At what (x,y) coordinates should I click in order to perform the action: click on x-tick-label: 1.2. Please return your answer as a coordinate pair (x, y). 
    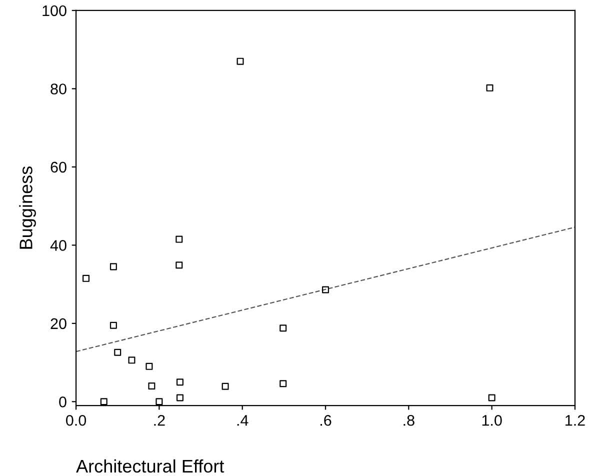
    Looking at the image, I should click on (575, 420).